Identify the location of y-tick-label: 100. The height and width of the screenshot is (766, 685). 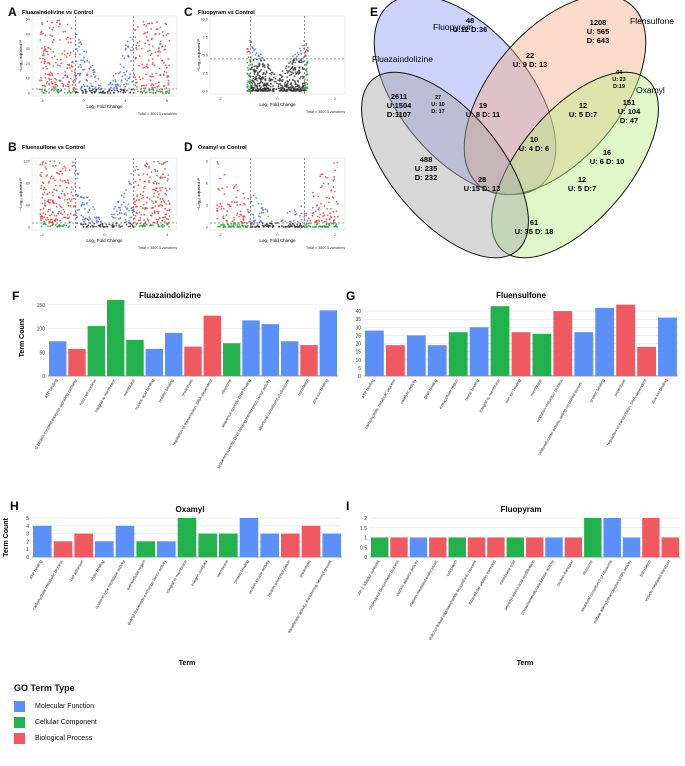
(41, 330).